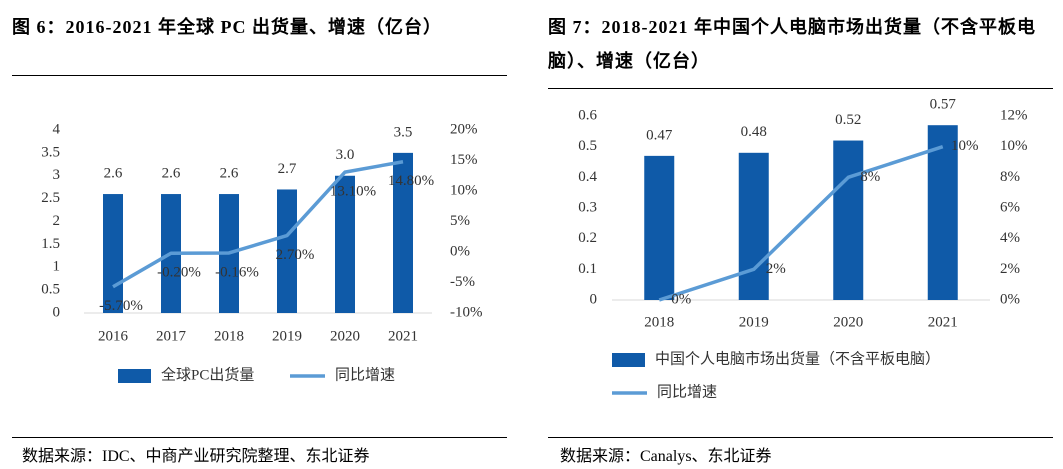 The height and width of the screenshot is (469, 1063). What do you see at coordinates (776, 269) in the screenshot?
I see `data-label: 2%` at bounding box center [776, 269].